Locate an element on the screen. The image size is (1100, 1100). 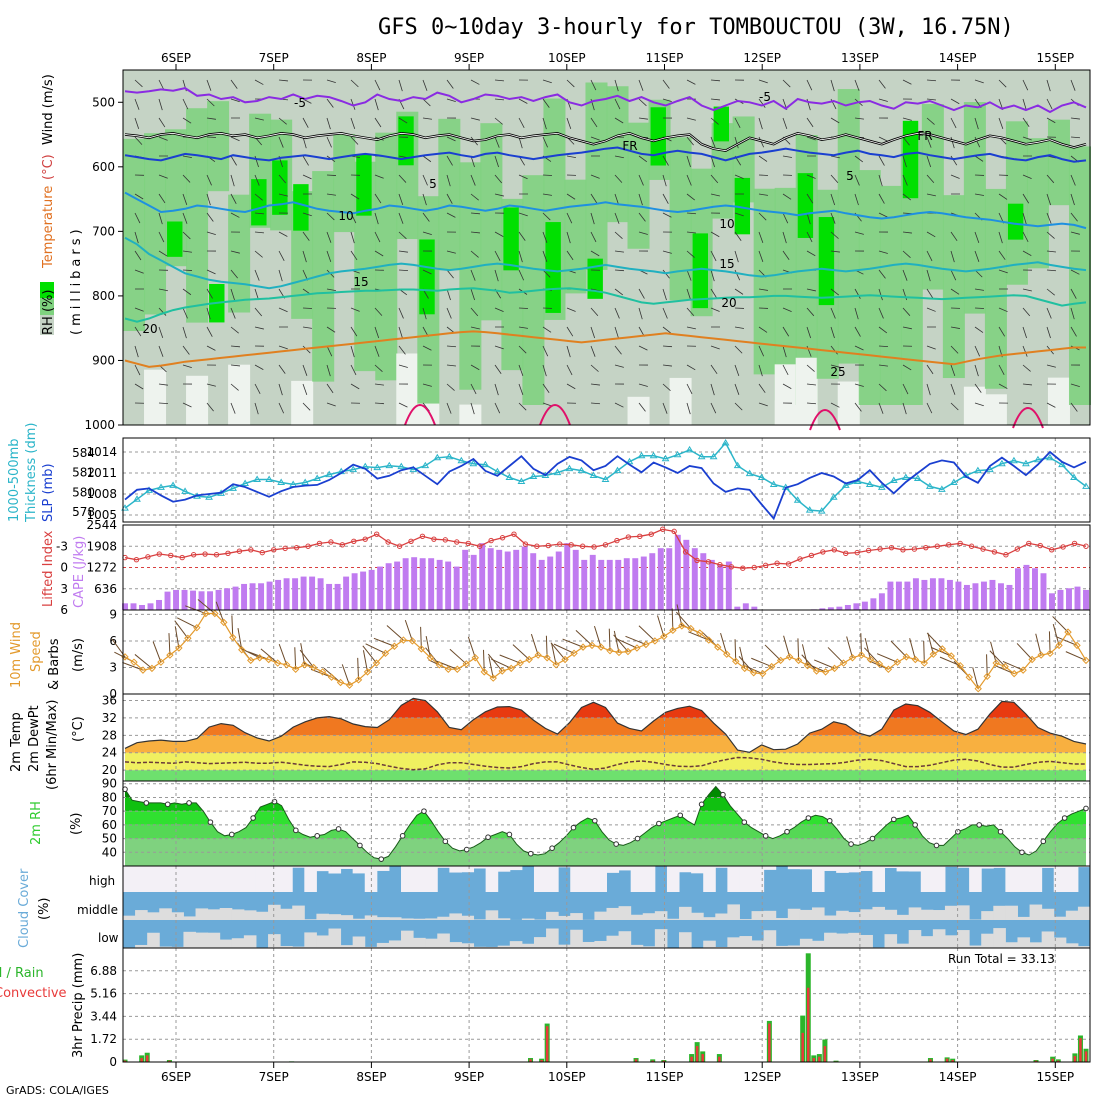
bottom-date-label: 14SEP is located at coordinates (958, 1077).